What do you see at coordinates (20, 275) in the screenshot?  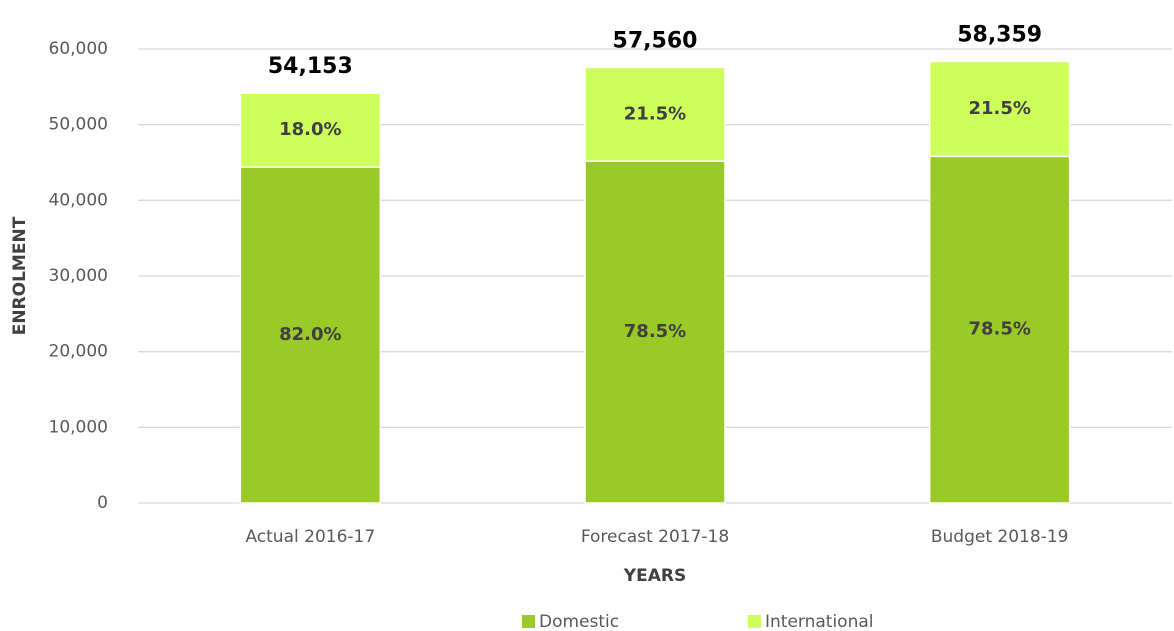 I see `y-axis-title: ENROLMENT` at bounding box center [20, 275].